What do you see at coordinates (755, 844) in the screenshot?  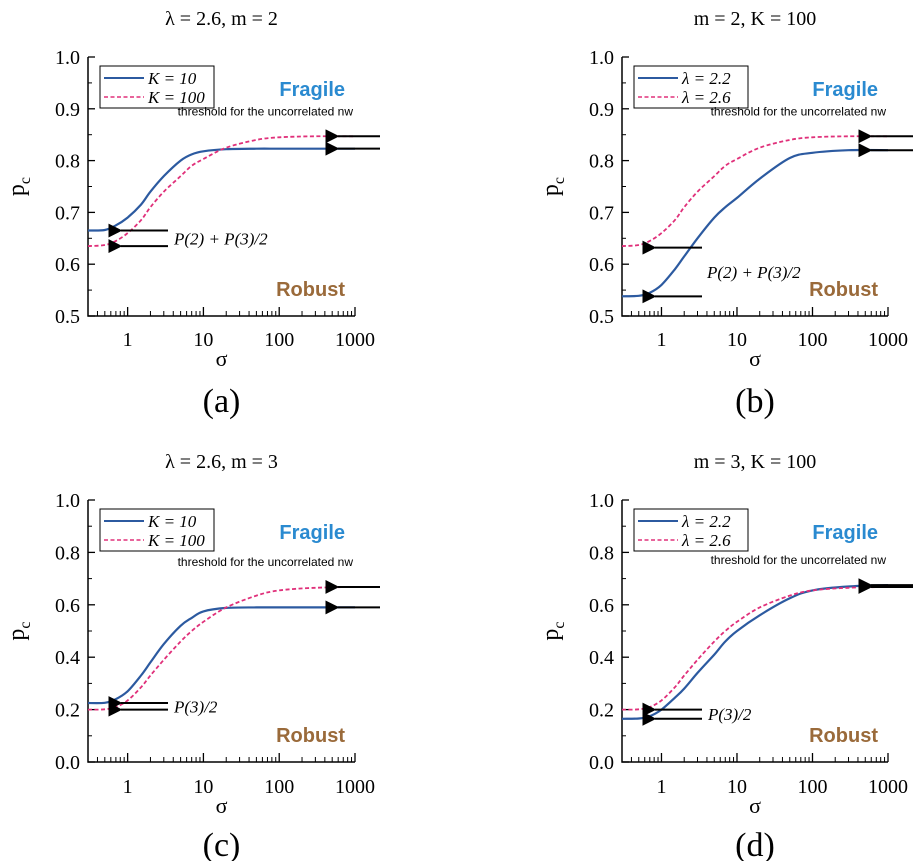 I see `panel-caption: (d)` at bounding box center [755, 844].